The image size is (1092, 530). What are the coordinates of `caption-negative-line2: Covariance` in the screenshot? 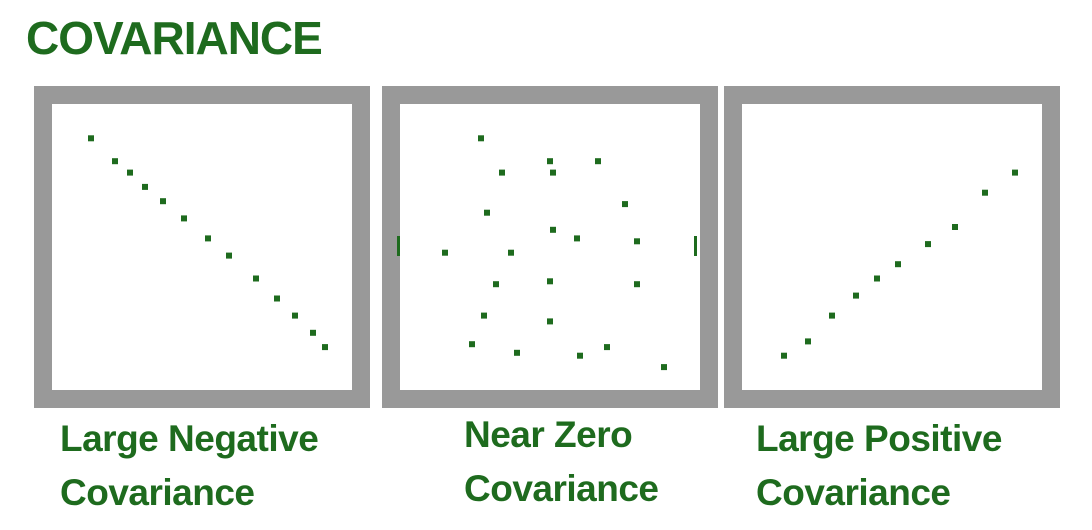 It's located at (189, 493).